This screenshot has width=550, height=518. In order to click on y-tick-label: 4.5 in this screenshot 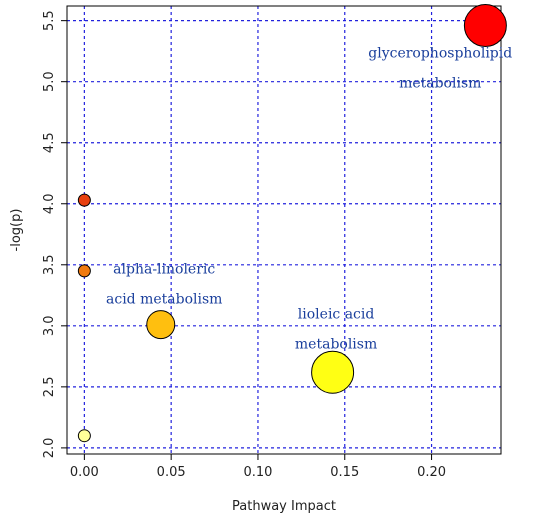, I will do `click(49, 142)`.